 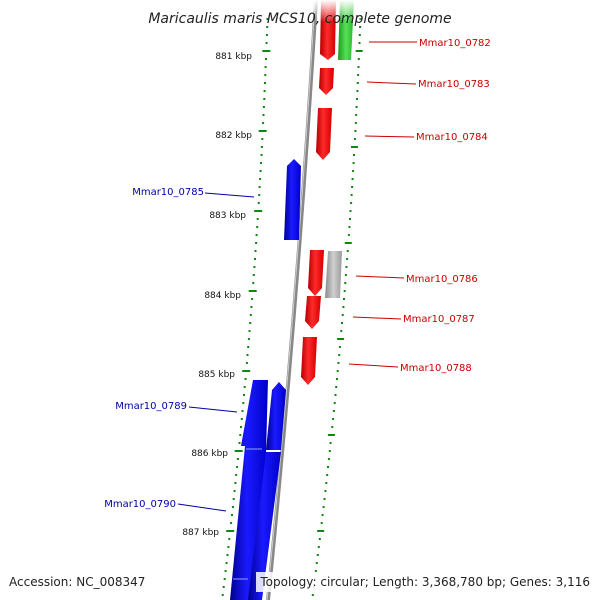 I want to click on gene-label: Mmar10_0788, so click(x=436, y=368).